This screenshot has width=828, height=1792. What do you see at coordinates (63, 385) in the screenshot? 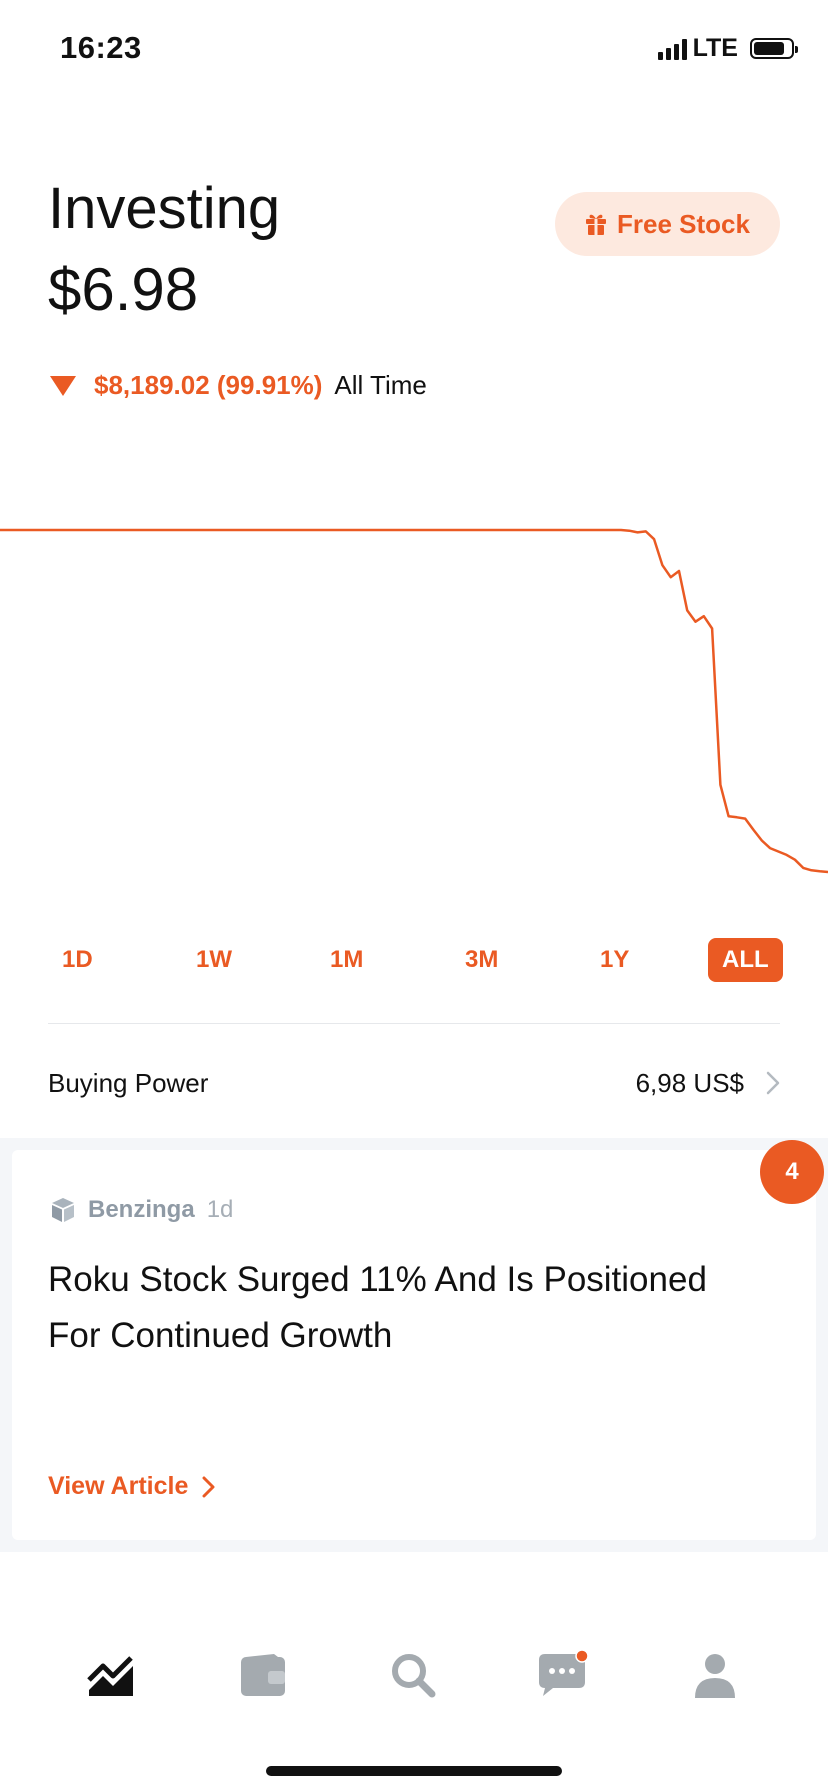
I see `down-arrow-icon` at bounding box center [63, 385].